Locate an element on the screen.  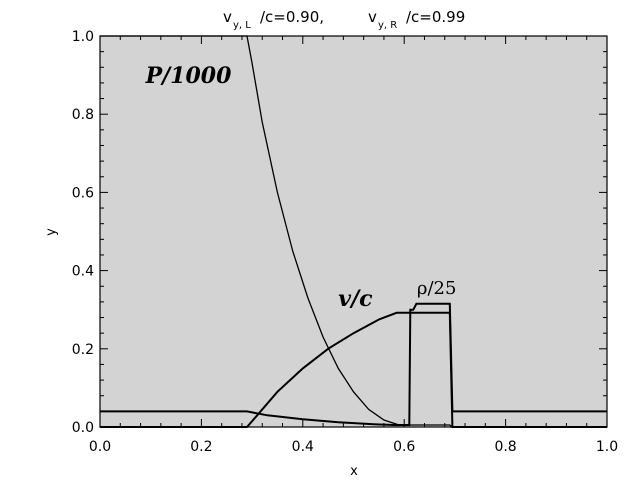
x-tick-label-1: 0.2 is located at coordinates (201, 447).